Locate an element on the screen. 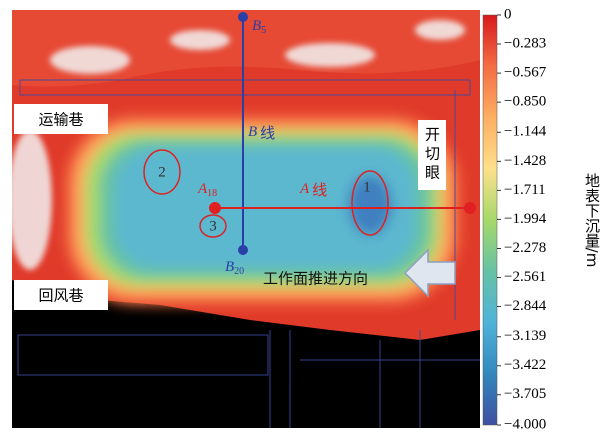 The height and width of the screenshot is (432, 609). point-a18: A18 is located at coordinates (207, 190).